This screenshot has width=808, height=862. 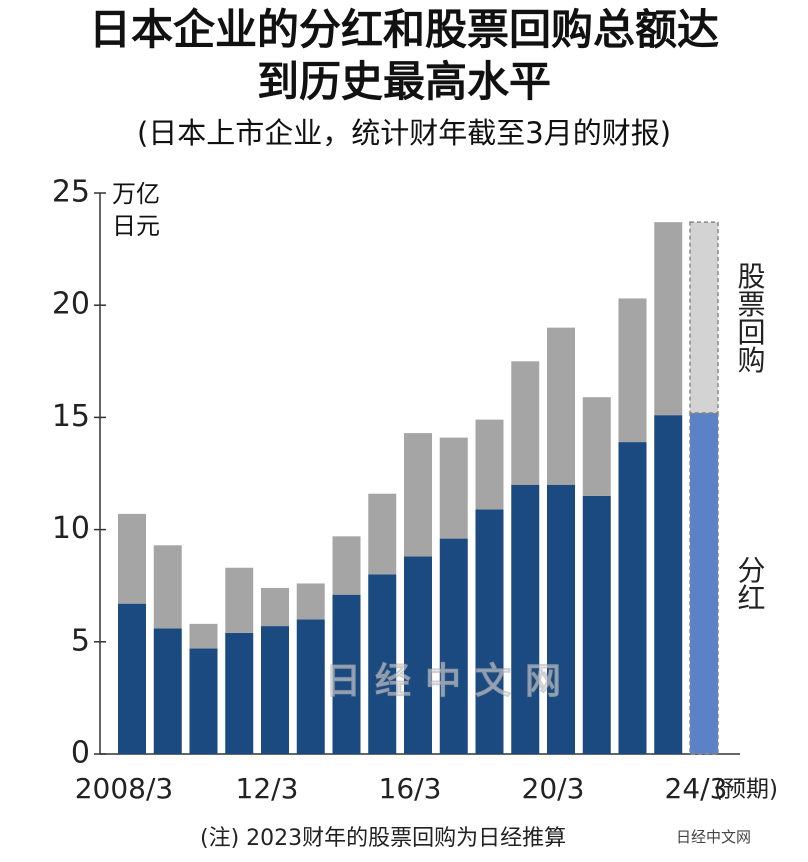 I want to click on chart-subtitle: (日本上市企业，统计财年截至3月的财报), so click(x=404, y=133).